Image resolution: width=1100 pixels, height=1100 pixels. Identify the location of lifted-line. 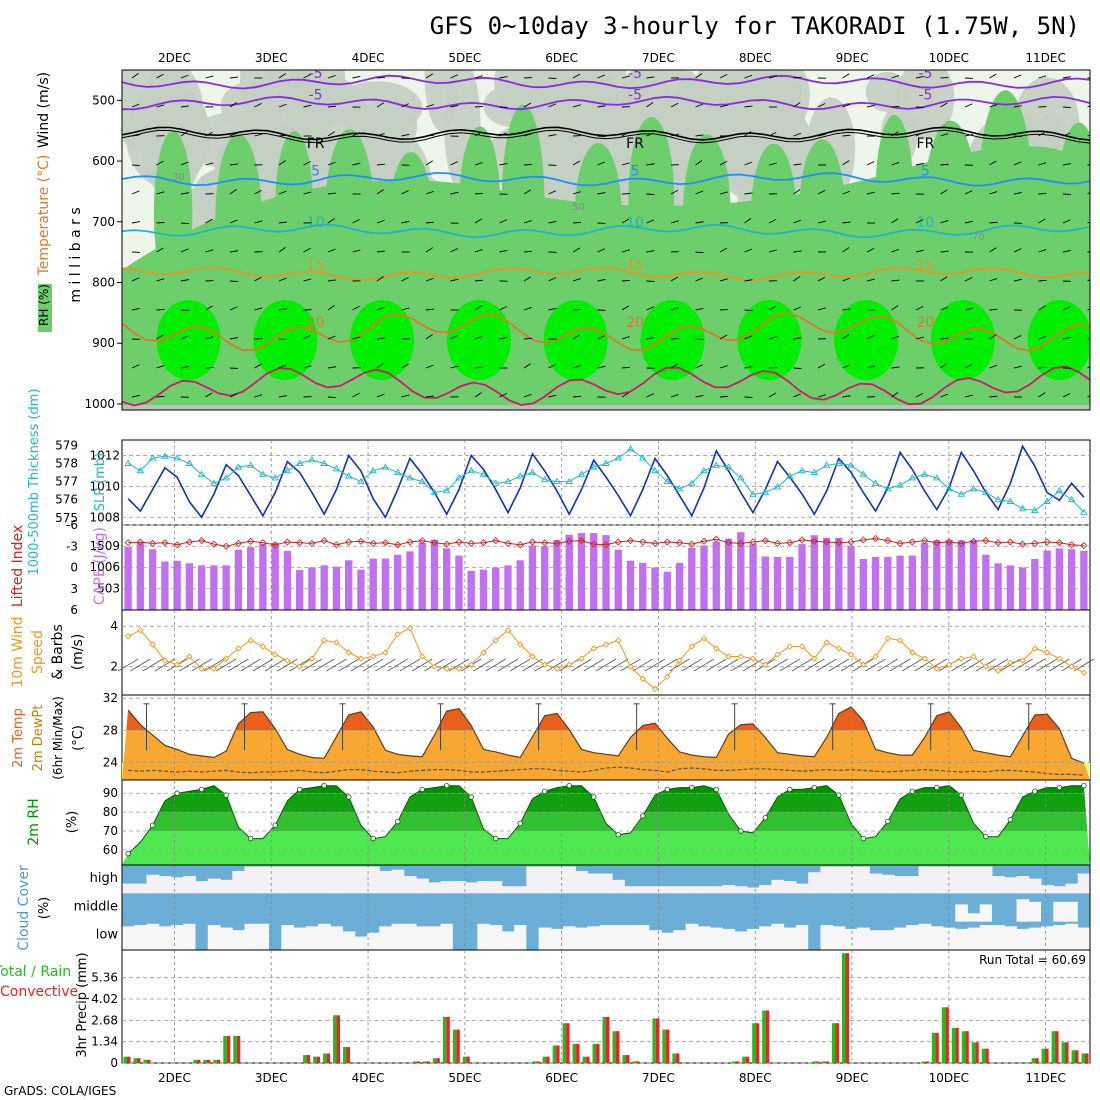
(606, 542).